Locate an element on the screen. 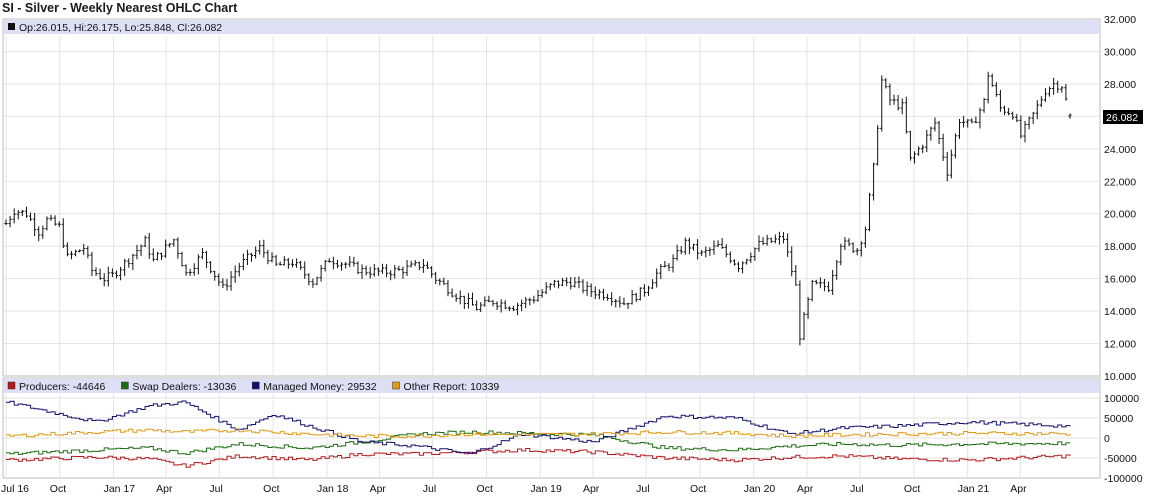 Image resolution: width=1159 pixels, height=497 pixels. x-tick-label: Jan 21 is located at coordinates (974, 489).